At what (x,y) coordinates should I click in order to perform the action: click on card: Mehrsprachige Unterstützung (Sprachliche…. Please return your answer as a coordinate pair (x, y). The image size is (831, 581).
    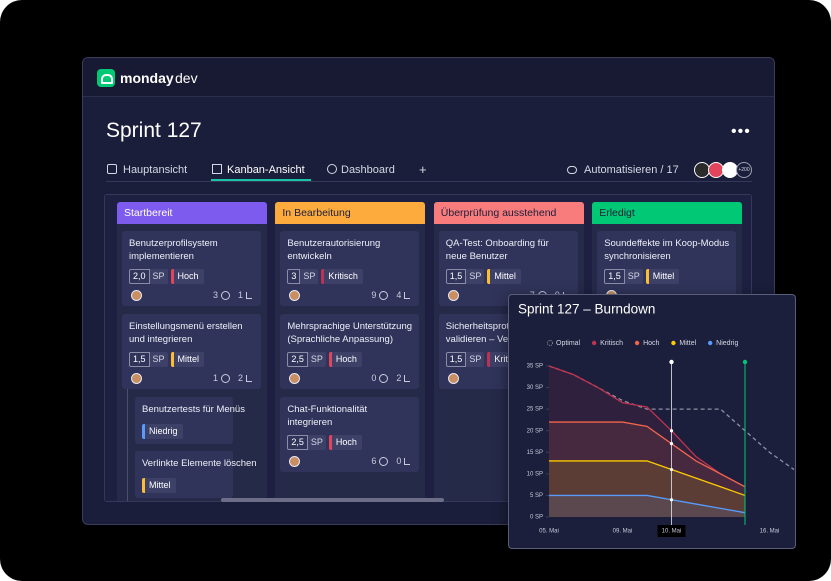
    Looking at the image, I should click on (350, 351).